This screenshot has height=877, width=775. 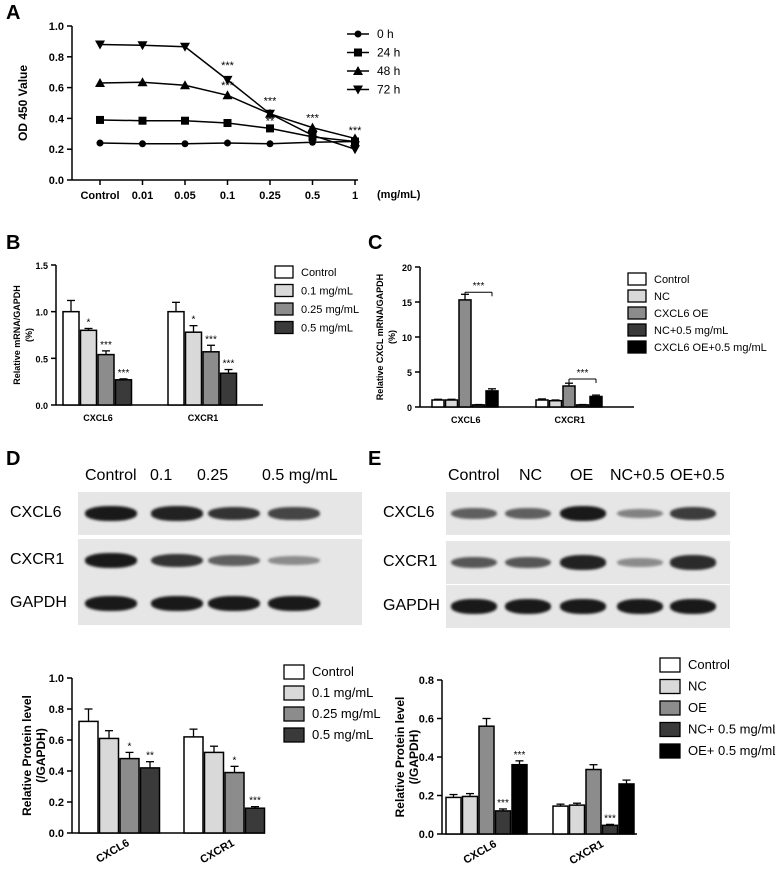 I want to click on panel-letter-e: E, so click(x=375, y=459).